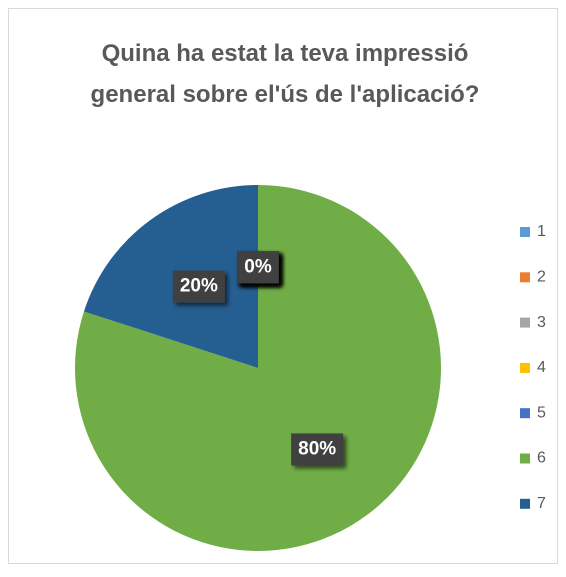 This screenshot has height=577, width=566. I want to click on data-label: 80%, so click(317, 449).